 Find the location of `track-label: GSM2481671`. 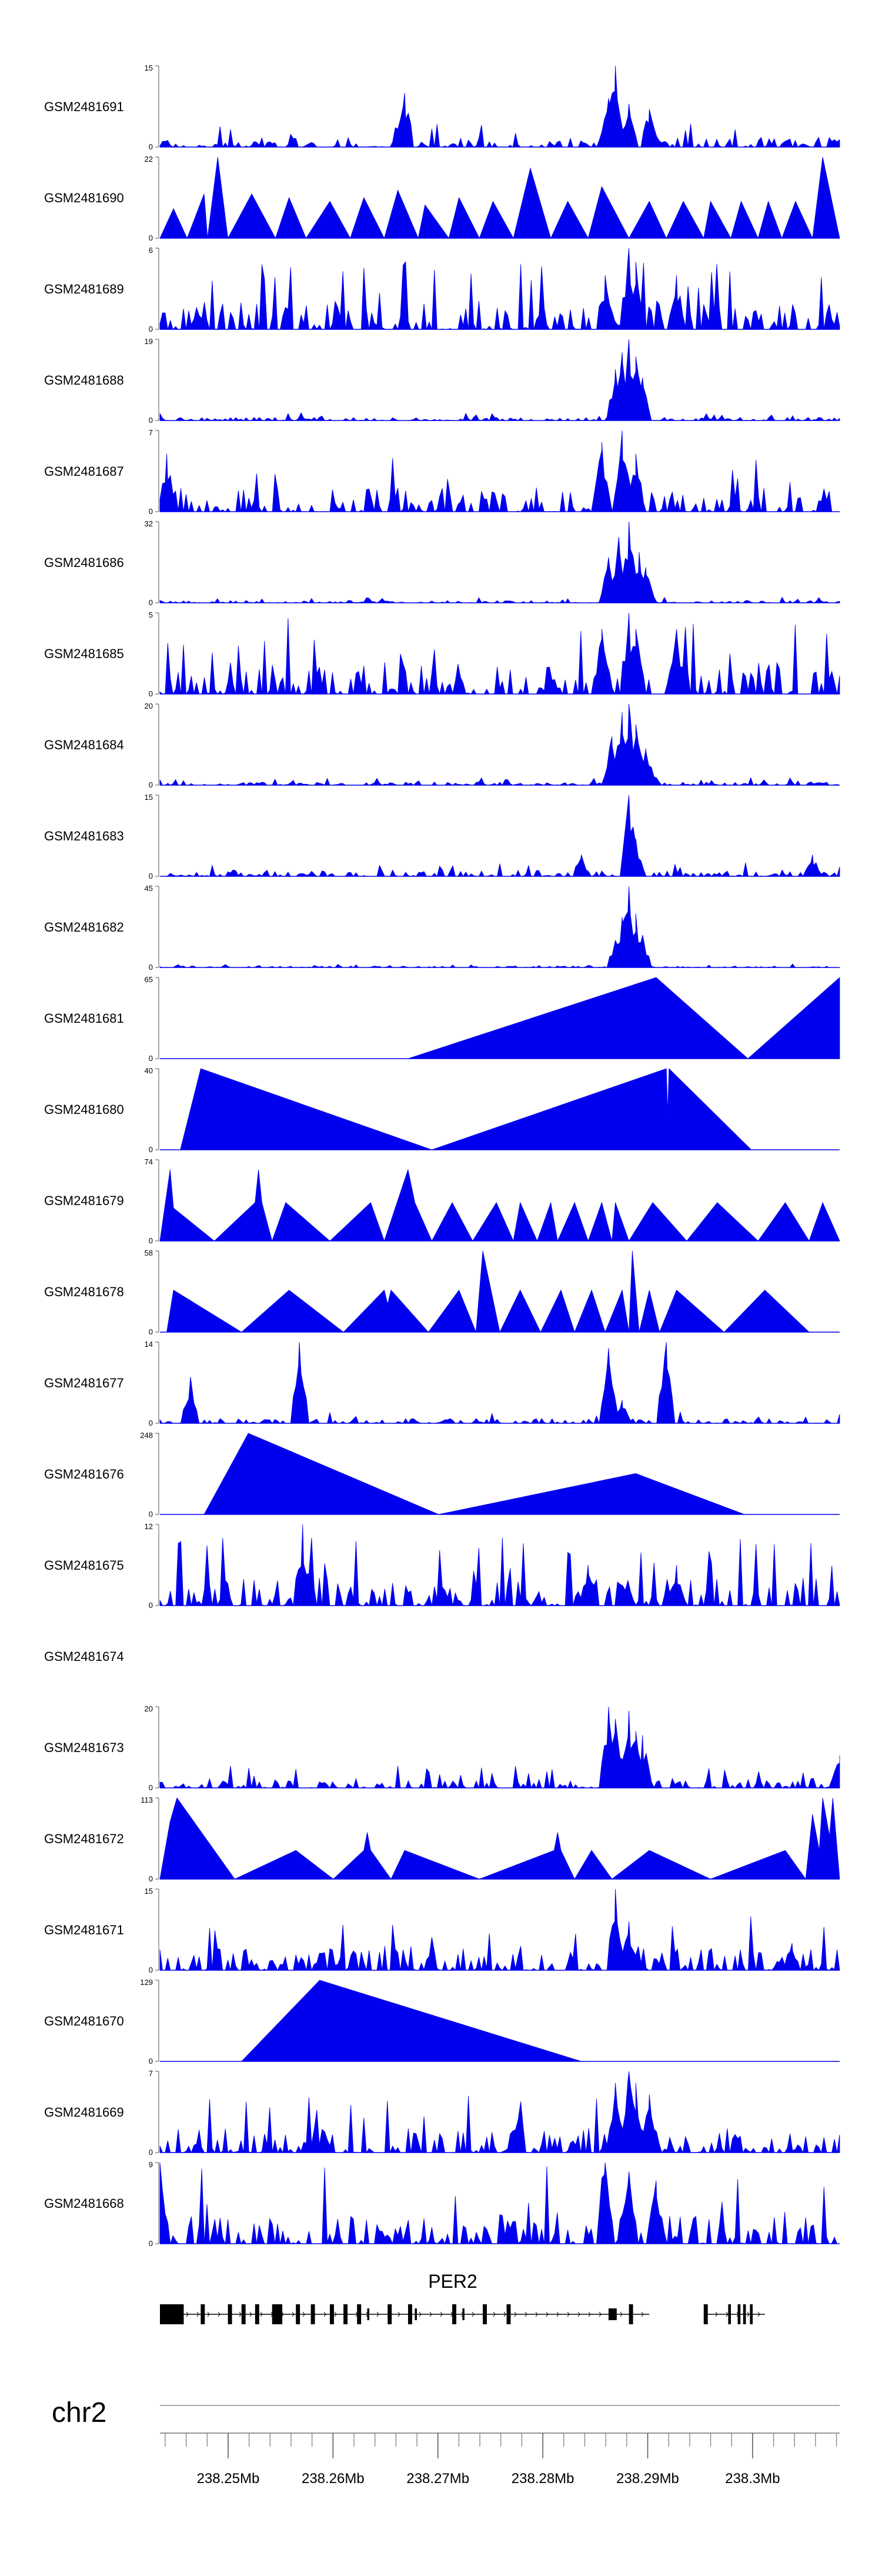

track-label: GSM2481671 is located at coordinates (84, 1930).